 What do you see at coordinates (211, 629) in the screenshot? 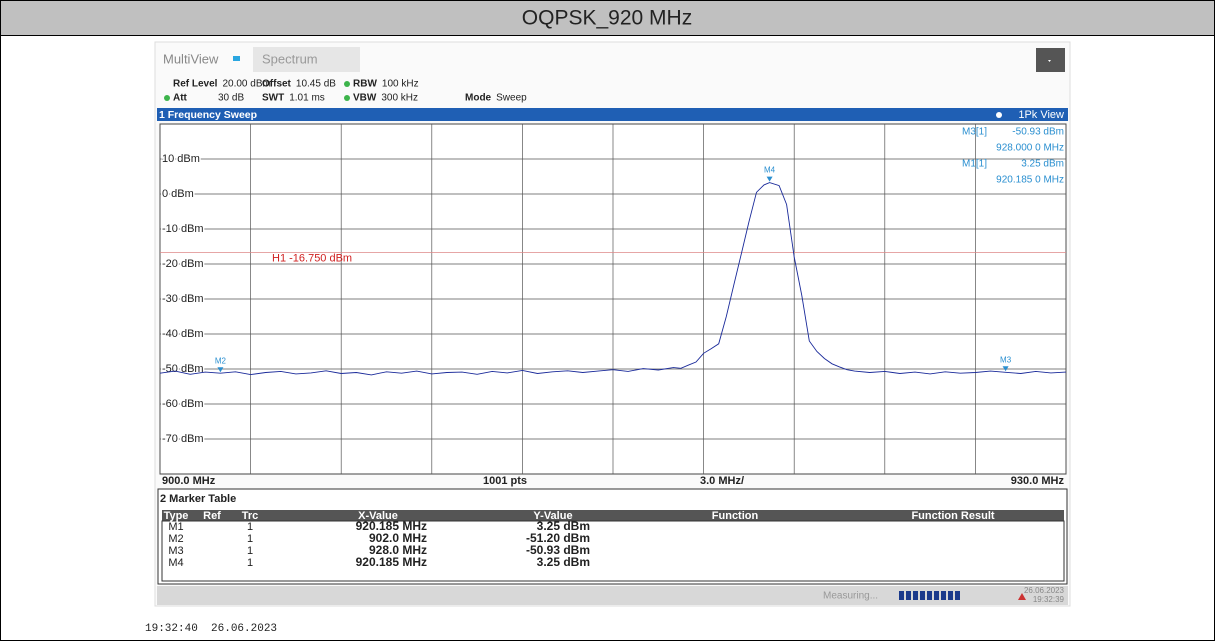
I see `timestamp: 19:32:40 26.06.2023` at bounding box center [211, 629].